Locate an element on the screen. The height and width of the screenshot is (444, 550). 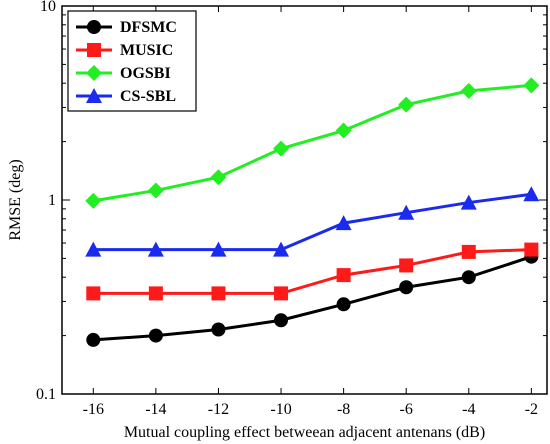
y-tick-label: 0.1 is located at coordinates (46, 394).